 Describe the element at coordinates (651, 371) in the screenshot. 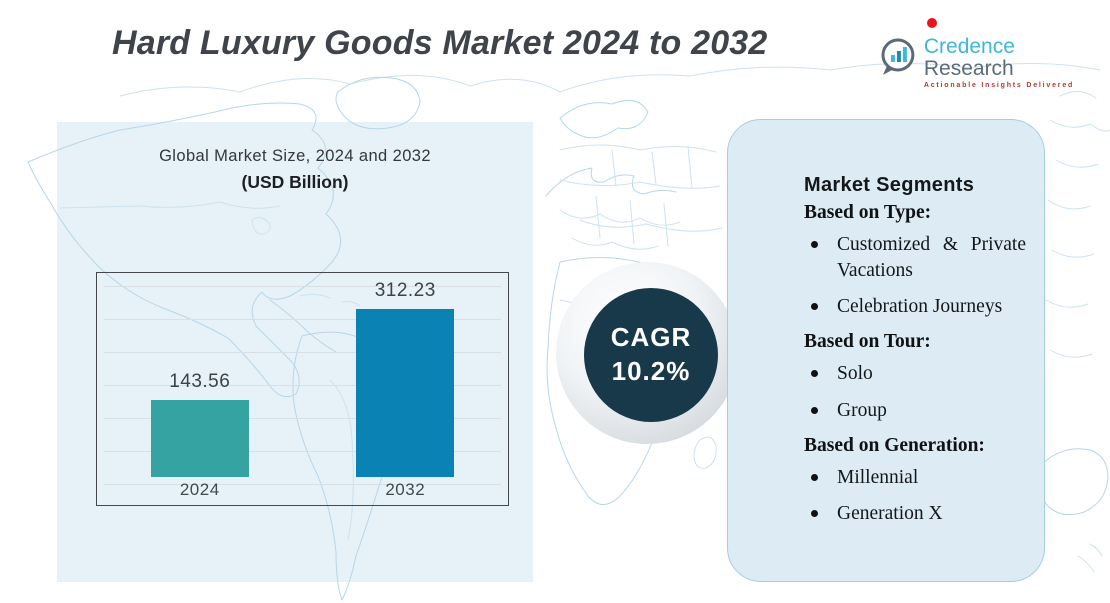

I see `cagr-value: 10.2%` at that location.